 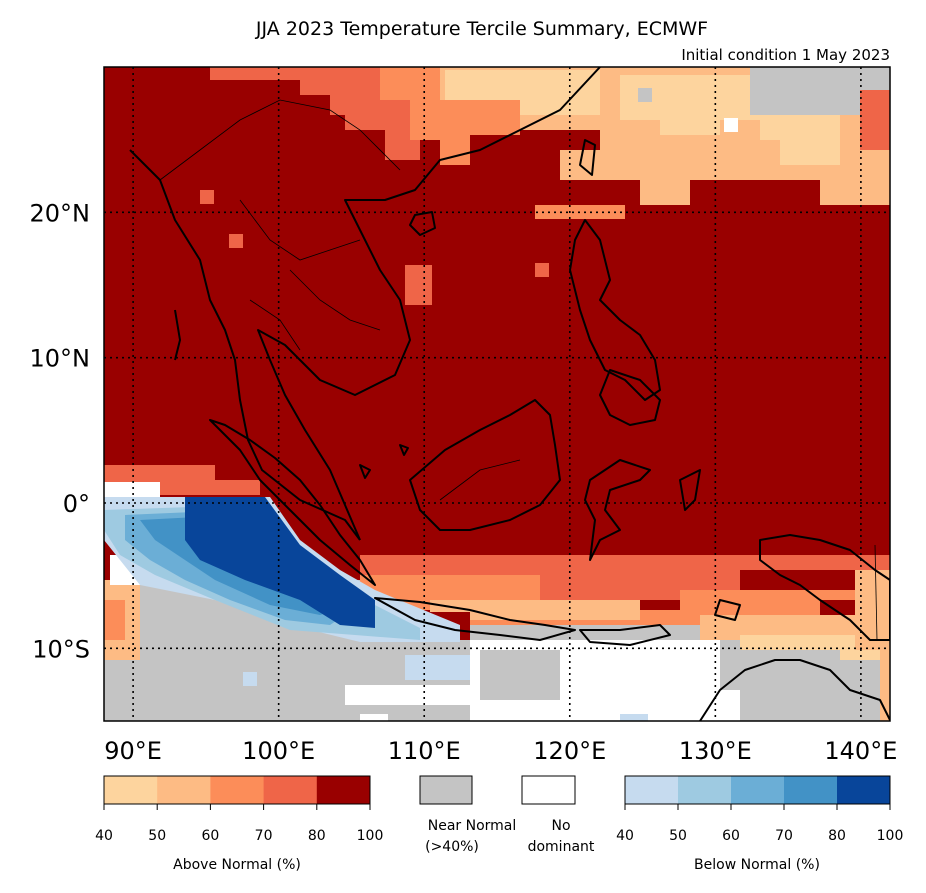 What do you see at coordinates (133, 751) in the screenshot?
I see `lon-tick-label-0: 90°E` at bounding box center [133, 751].